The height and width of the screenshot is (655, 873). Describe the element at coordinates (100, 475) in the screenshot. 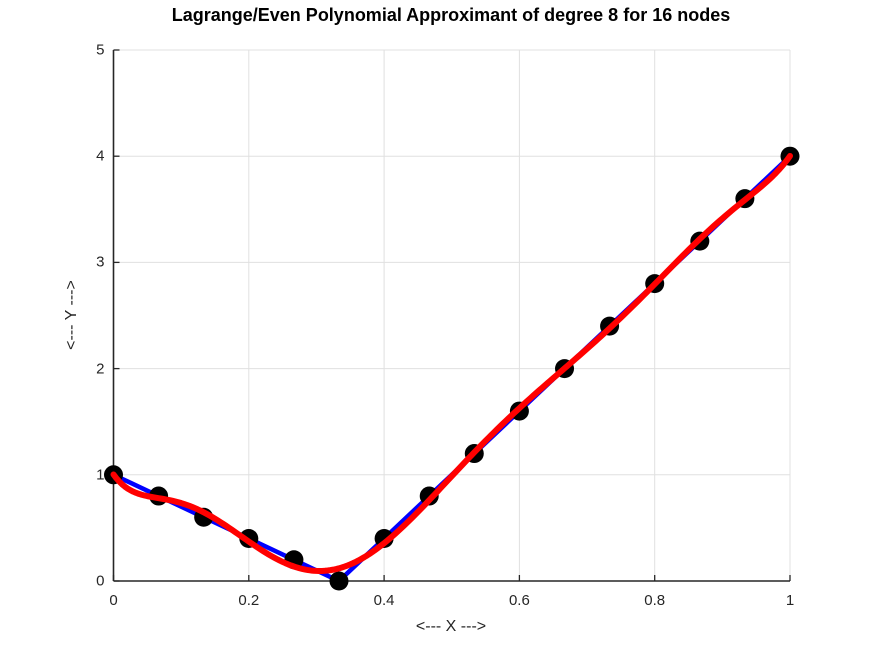

I see `y-tick-label: 1` at that location.